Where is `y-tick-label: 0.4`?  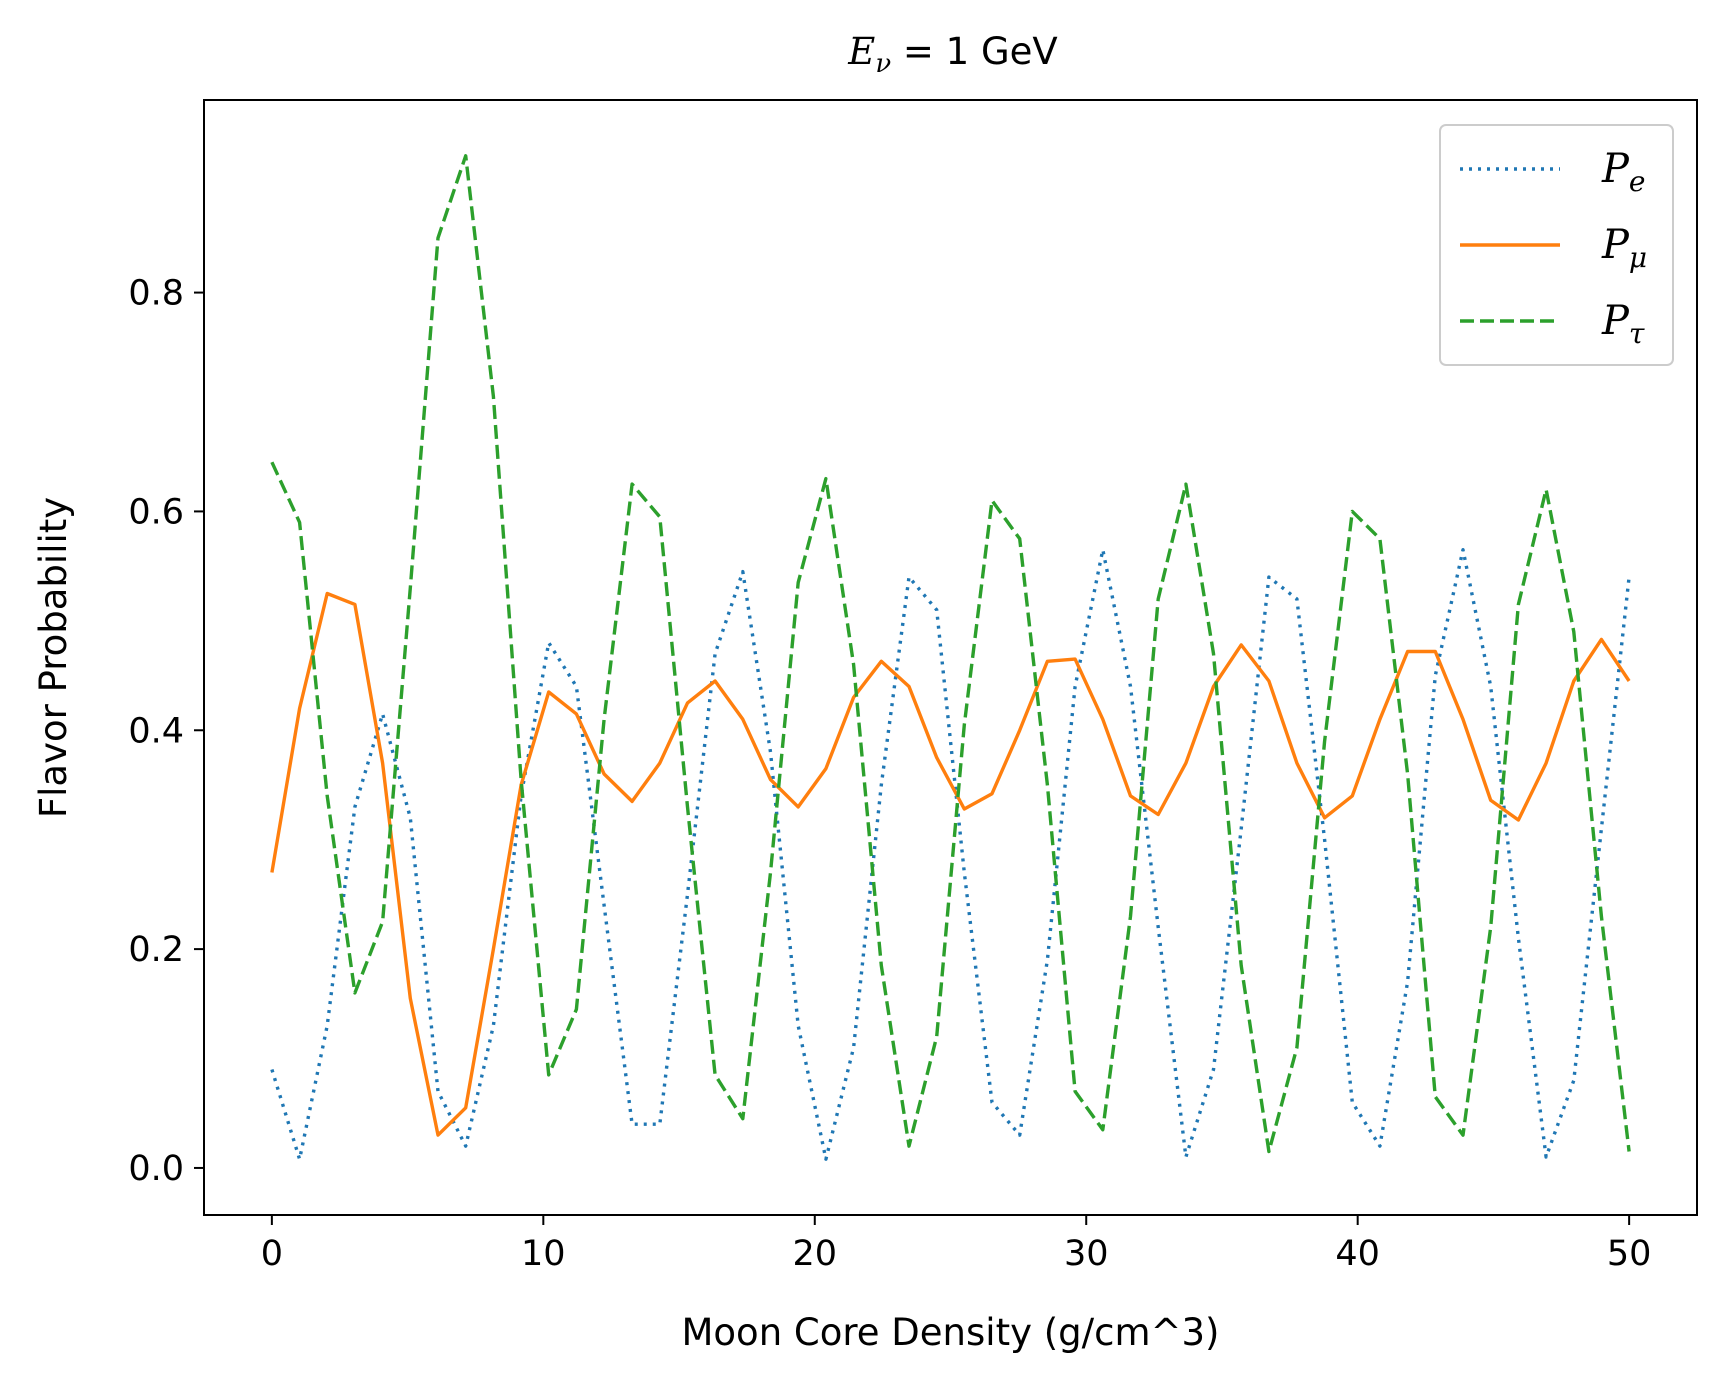 y-tick-label: 0.4 is located at coordinates (156, 731).